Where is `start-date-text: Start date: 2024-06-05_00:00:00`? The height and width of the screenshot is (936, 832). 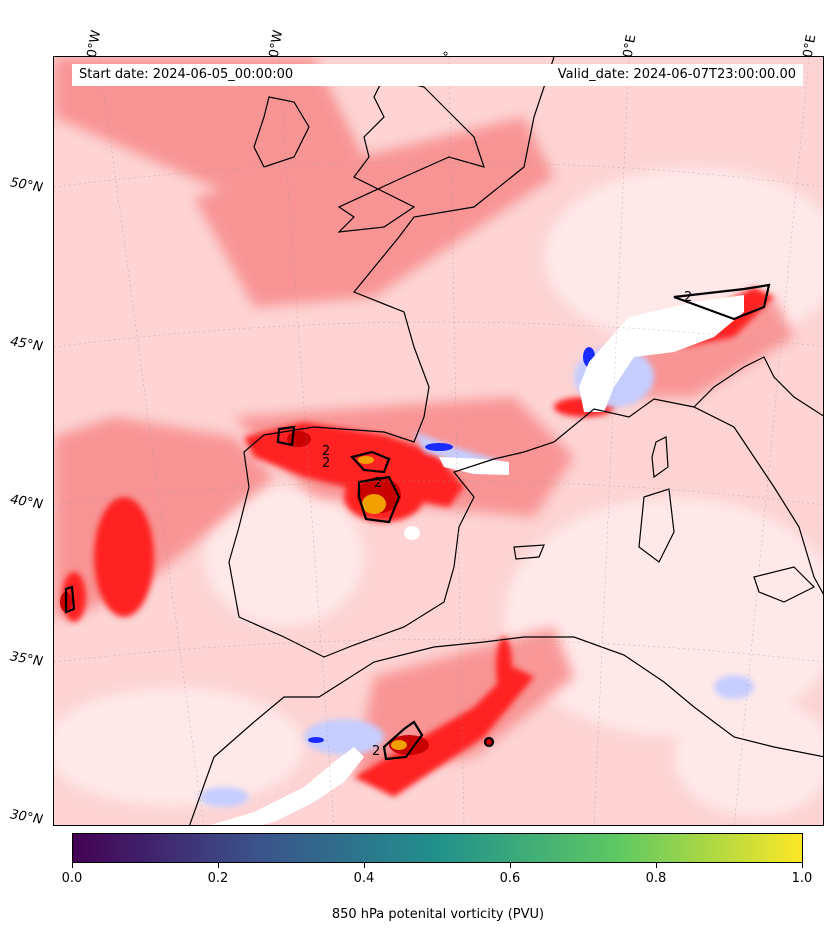
start-date-text: Start date: 2024-06-05_00:00:00 is located at coordinates (186, 74).